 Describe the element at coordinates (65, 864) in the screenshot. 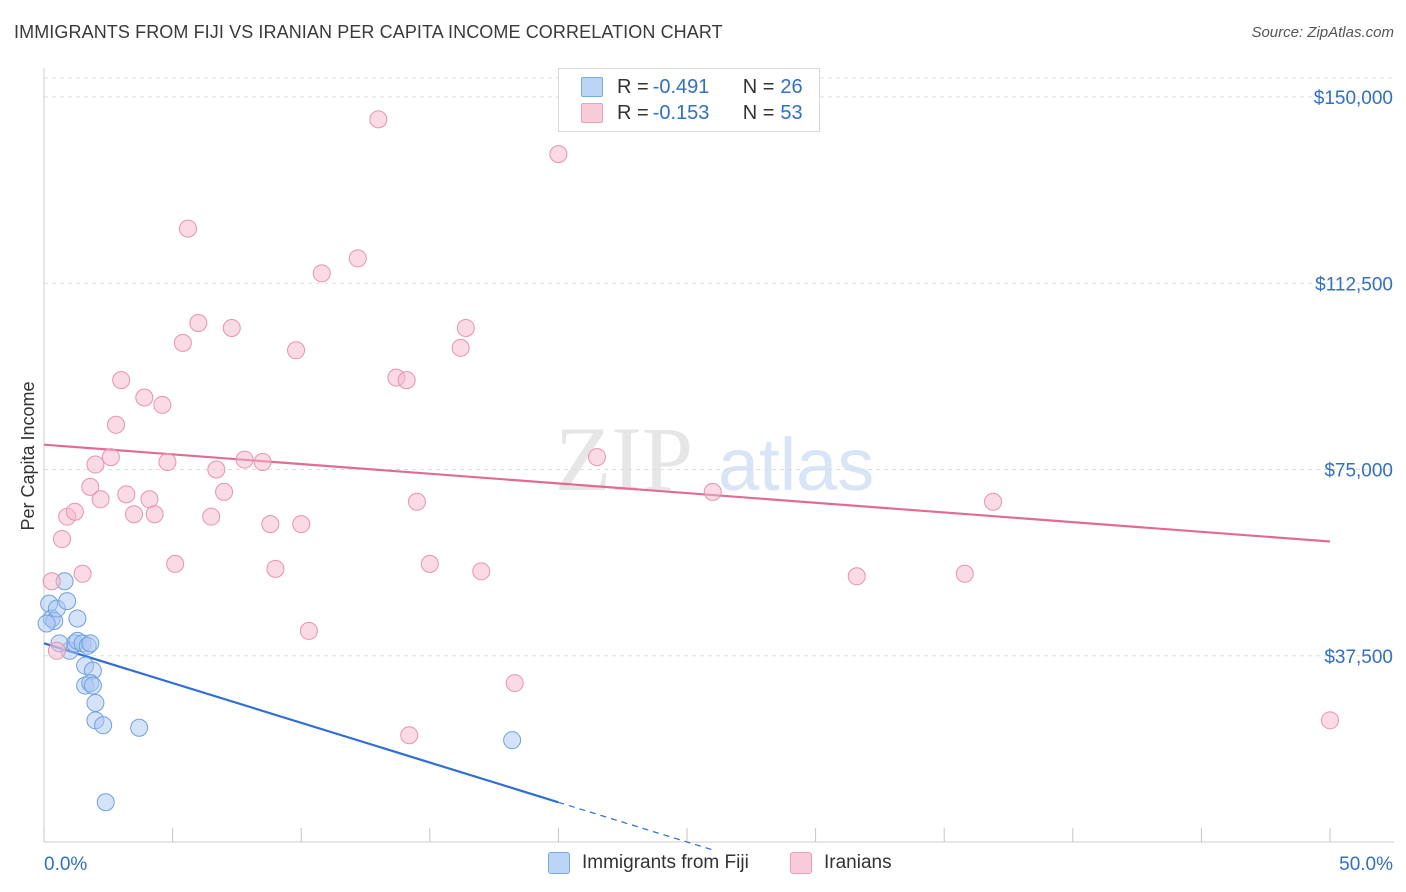

I see `x-tick-label: 0.0%` at that location.